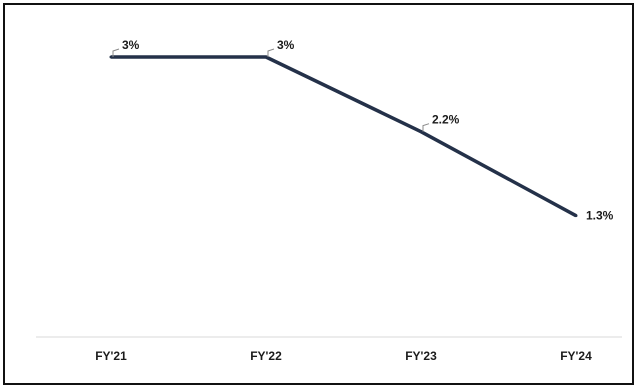  Describe the element at coordinates (446, 120) in the screenshot. I see `data-label: 2.2%` at that location.